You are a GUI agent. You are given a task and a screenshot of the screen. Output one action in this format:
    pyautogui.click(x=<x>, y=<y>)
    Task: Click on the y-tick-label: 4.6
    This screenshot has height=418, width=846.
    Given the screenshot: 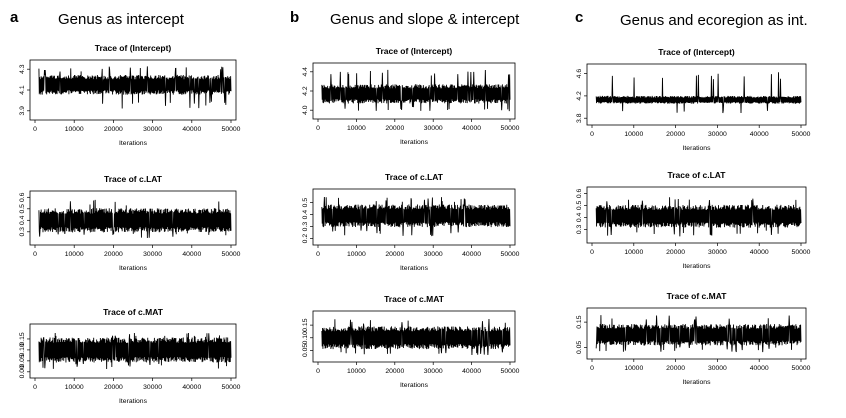 What is the action you would take?
    pyautogui.click(x=579, y=74)
    